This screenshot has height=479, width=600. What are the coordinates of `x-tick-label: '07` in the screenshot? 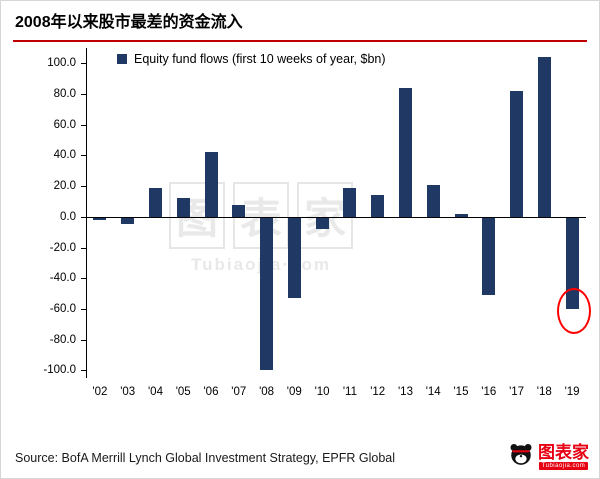 It's located at (239, 392).